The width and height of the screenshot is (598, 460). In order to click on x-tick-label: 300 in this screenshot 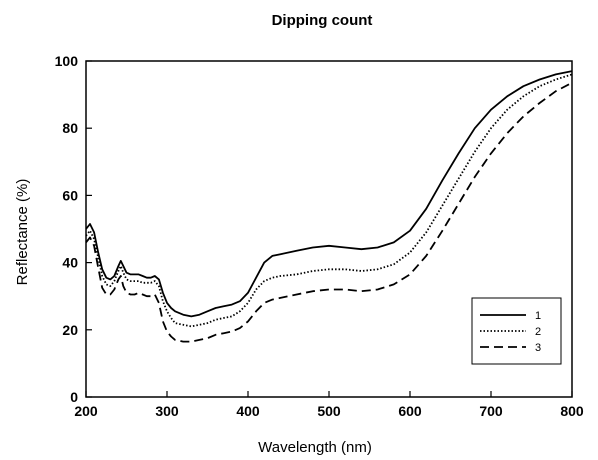, I will do `click(167, 411)`.